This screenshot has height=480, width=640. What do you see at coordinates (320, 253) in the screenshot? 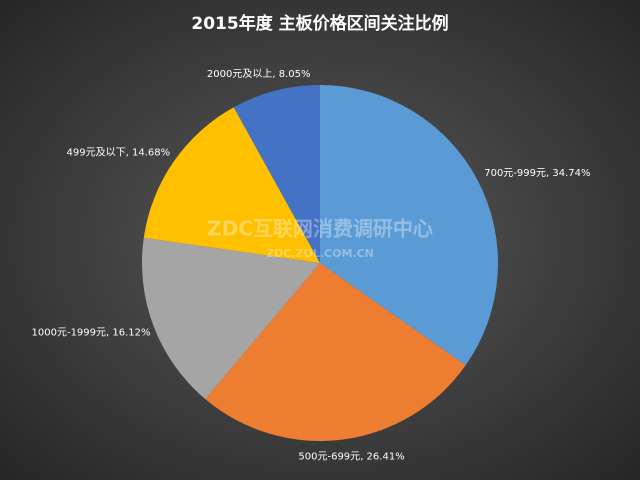
I see `watermark-url: ZDC.ZOL.COM.CN` at bounding box center [320, 253].